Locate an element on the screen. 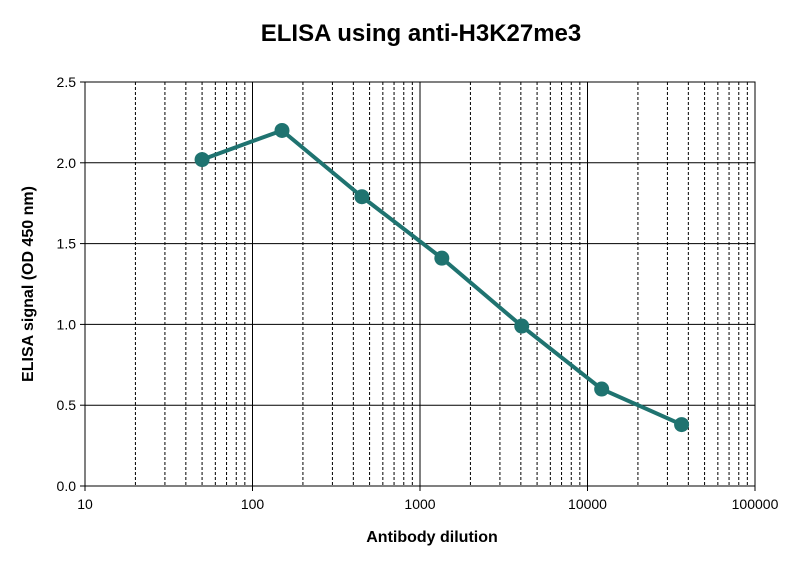 This screenshot has height=566, width=797. x-axis-ticks: 10 100 1000 10000 100000 is located at coordinates (428, 499).